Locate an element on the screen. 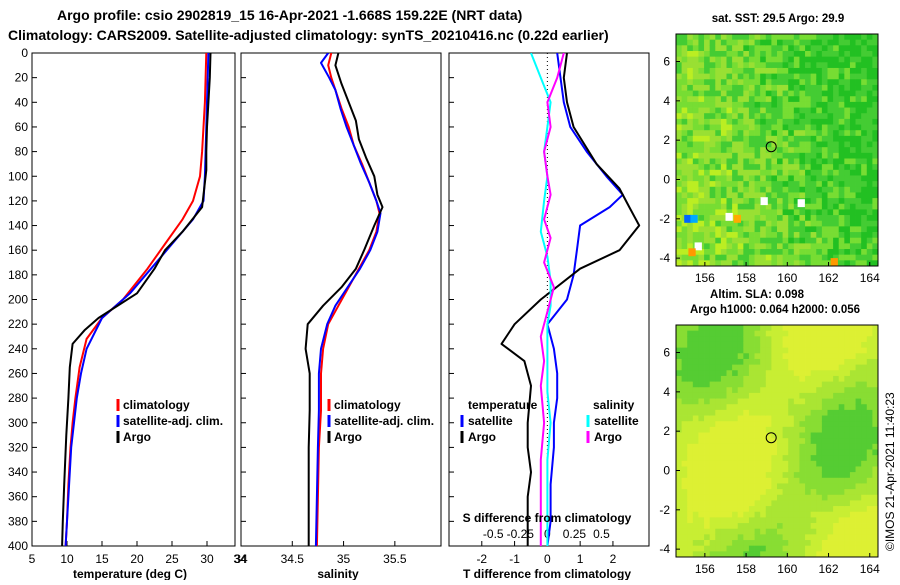 The image size is (900, 585). x-tick-label: 1 is located at coordinates (580, 559).